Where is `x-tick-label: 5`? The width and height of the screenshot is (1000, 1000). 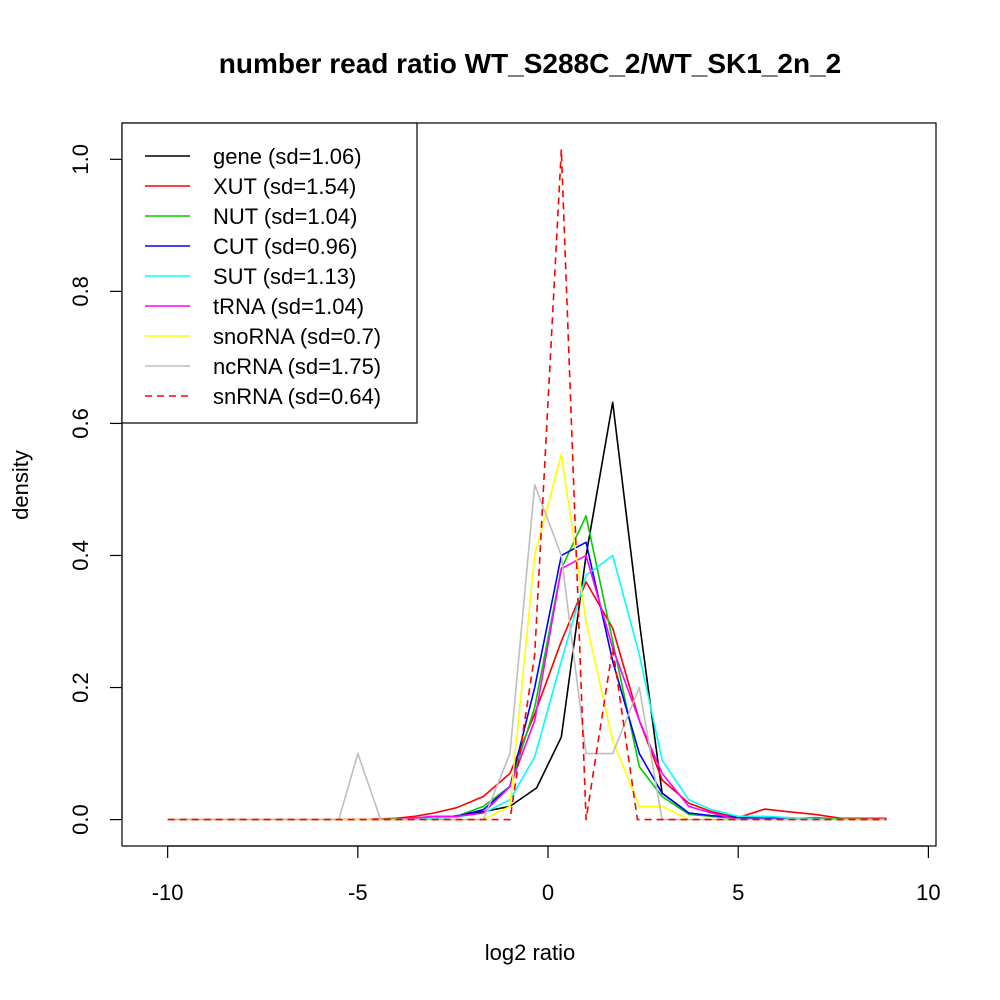 x-tick-label: 5 is located at coordinates (738, 892).